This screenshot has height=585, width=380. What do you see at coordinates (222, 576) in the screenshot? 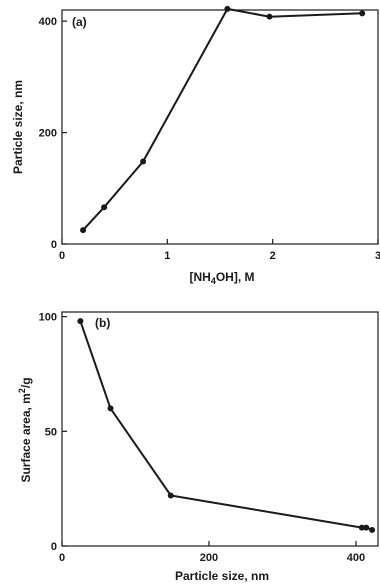
I see `x-axis-title-b: Particle size, nm` at bounding box center [222, 576].